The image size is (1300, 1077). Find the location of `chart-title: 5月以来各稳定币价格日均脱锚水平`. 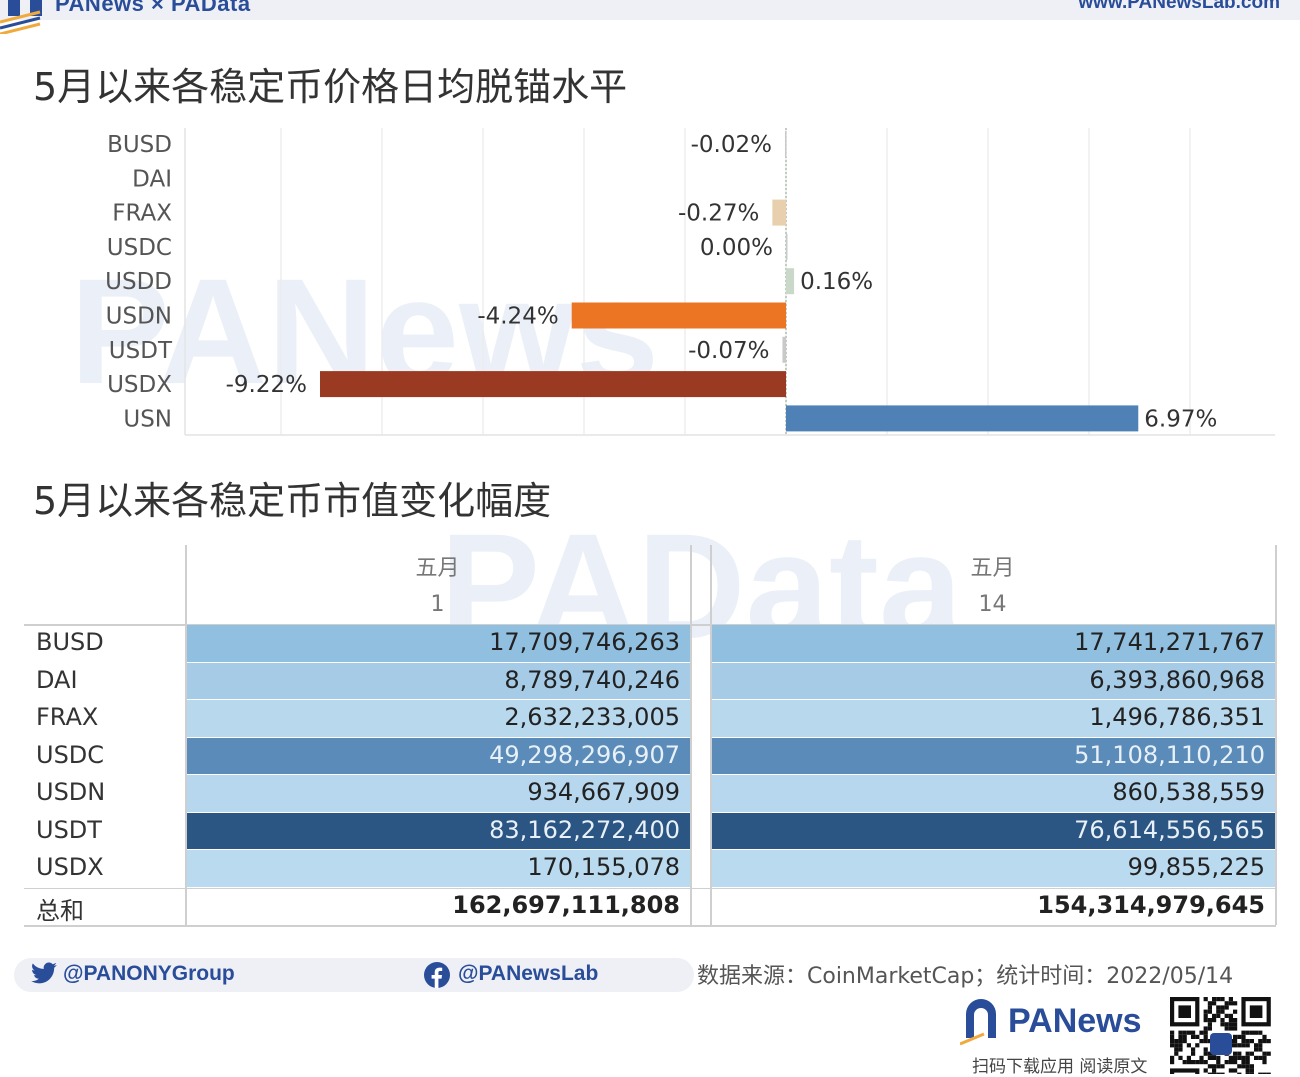

chart-title: 5月以来各稳定币价格日均脱锚水平 is located at coordinates (330, 87).